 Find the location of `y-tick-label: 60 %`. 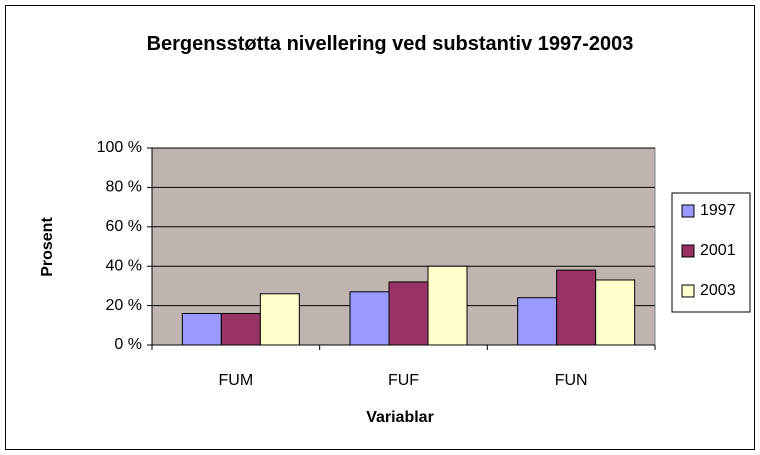

y-tick-label: 60 % is located at coordinates (124, 226).